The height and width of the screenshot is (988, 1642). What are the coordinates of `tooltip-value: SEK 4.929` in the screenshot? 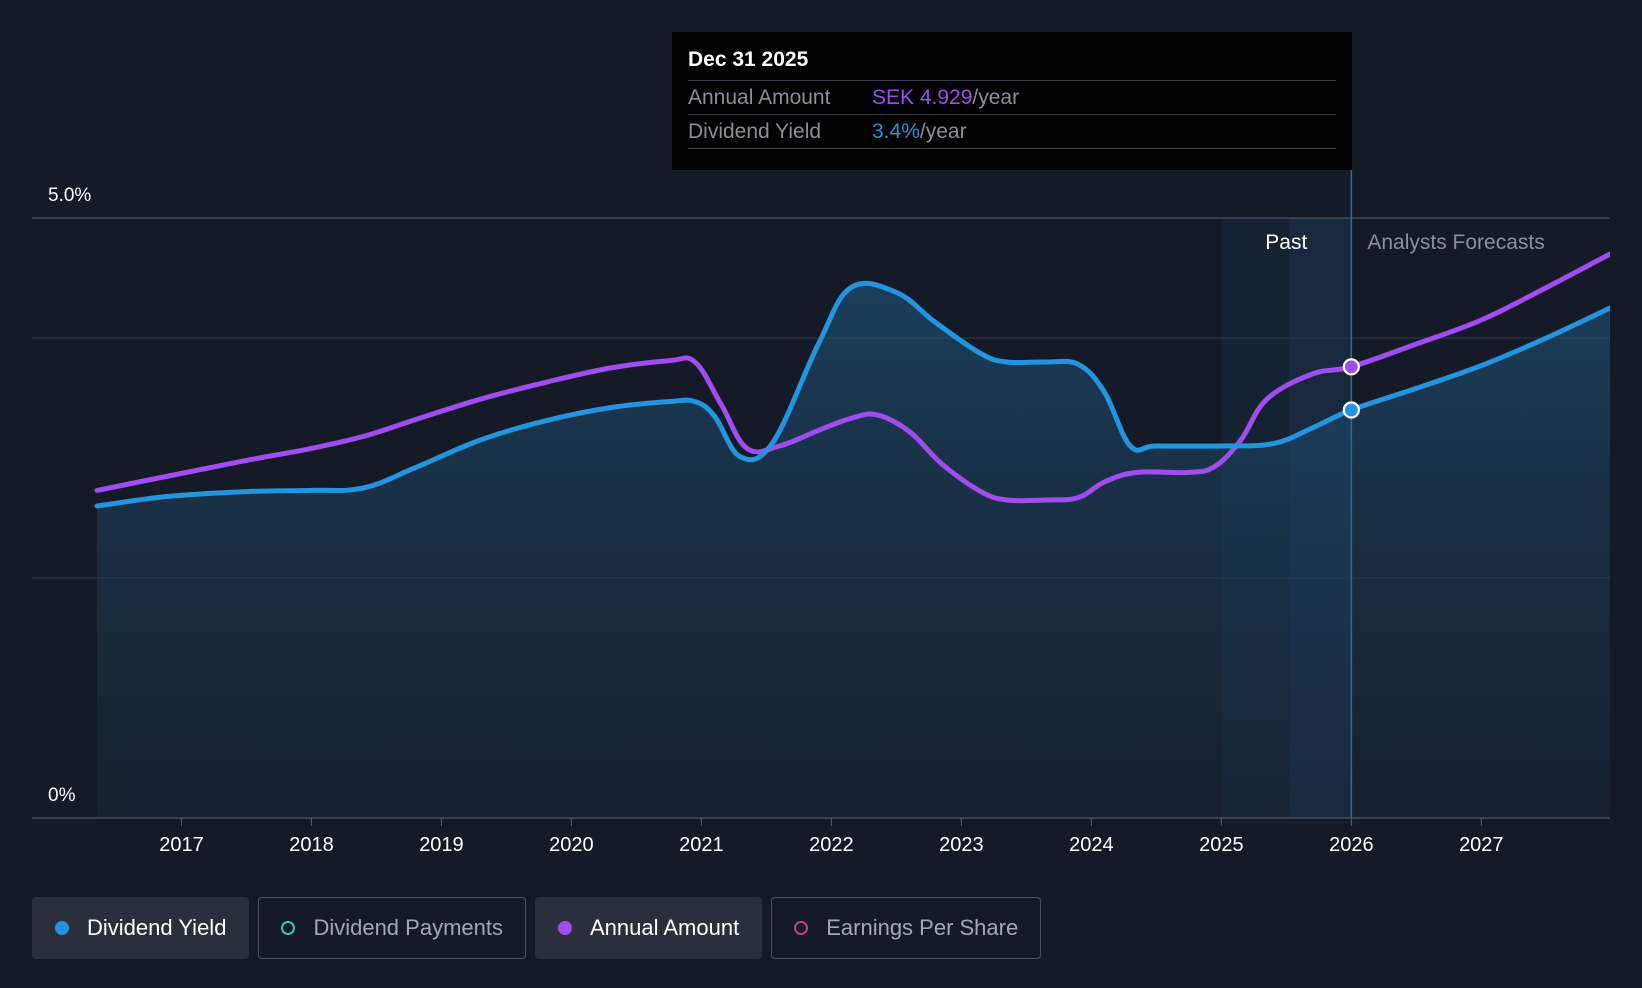 It's located at (922, 97).